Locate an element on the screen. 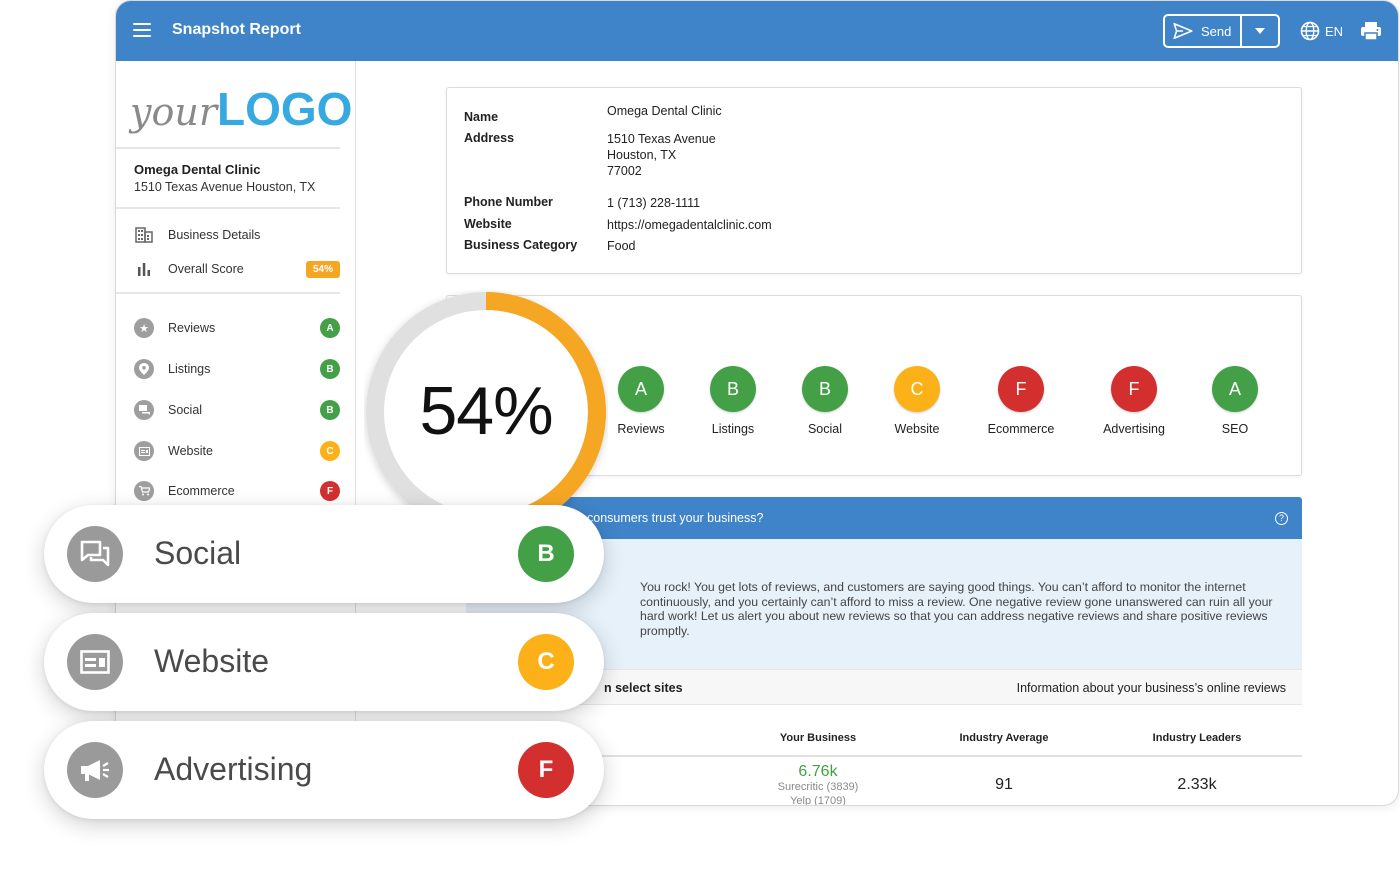 The height and width of the screenshot is (889, 1400). pill-grade: F is located at coordinates (546, 770).